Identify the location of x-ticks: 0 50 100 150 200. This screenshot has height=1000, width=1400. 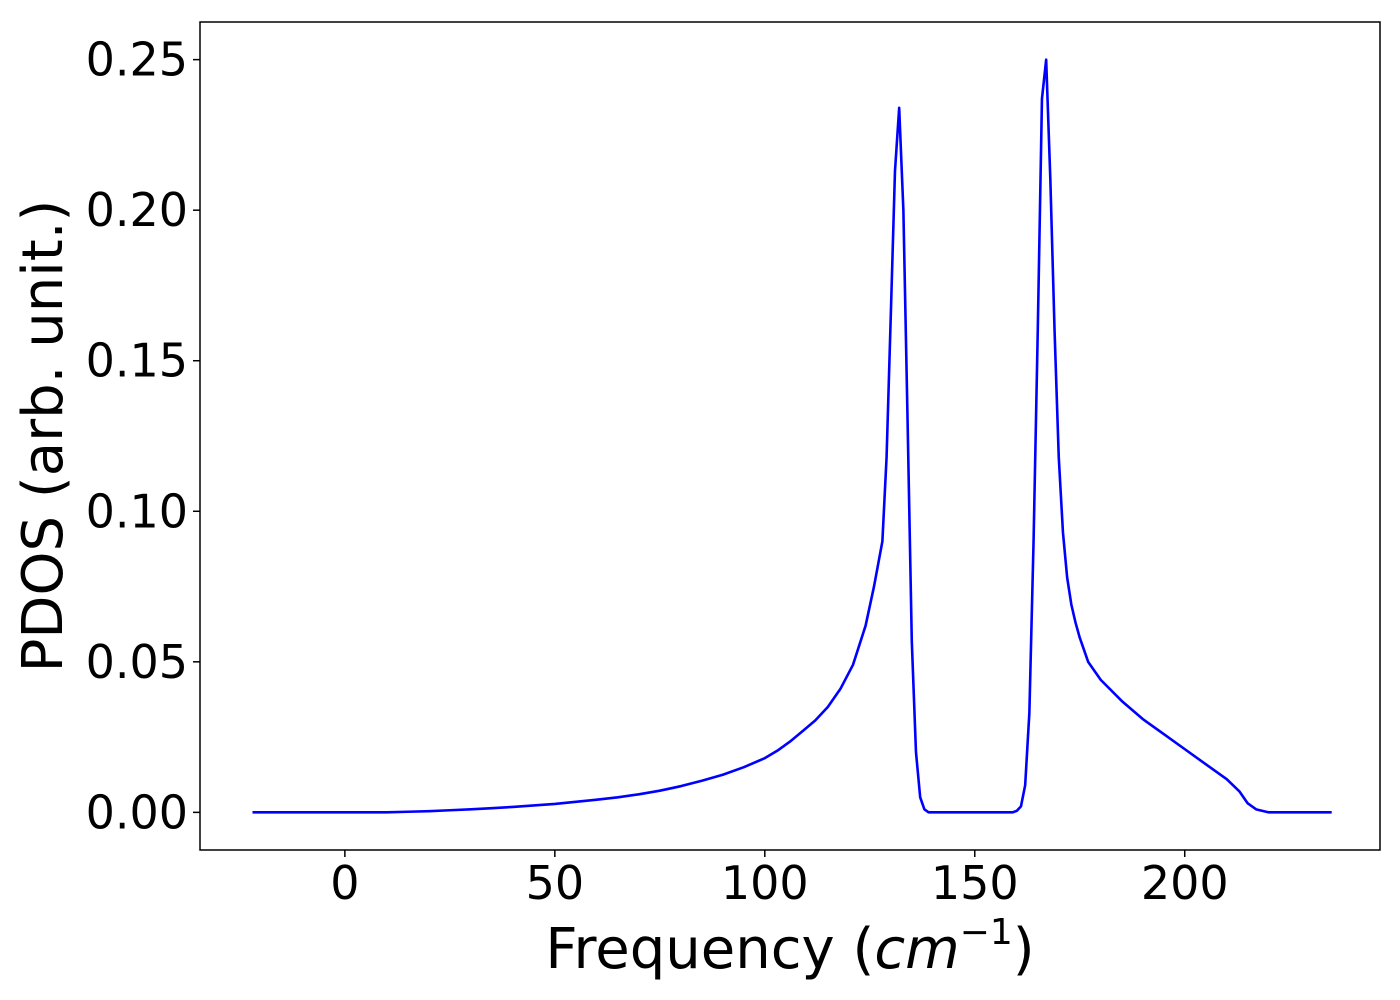
(779, 880).